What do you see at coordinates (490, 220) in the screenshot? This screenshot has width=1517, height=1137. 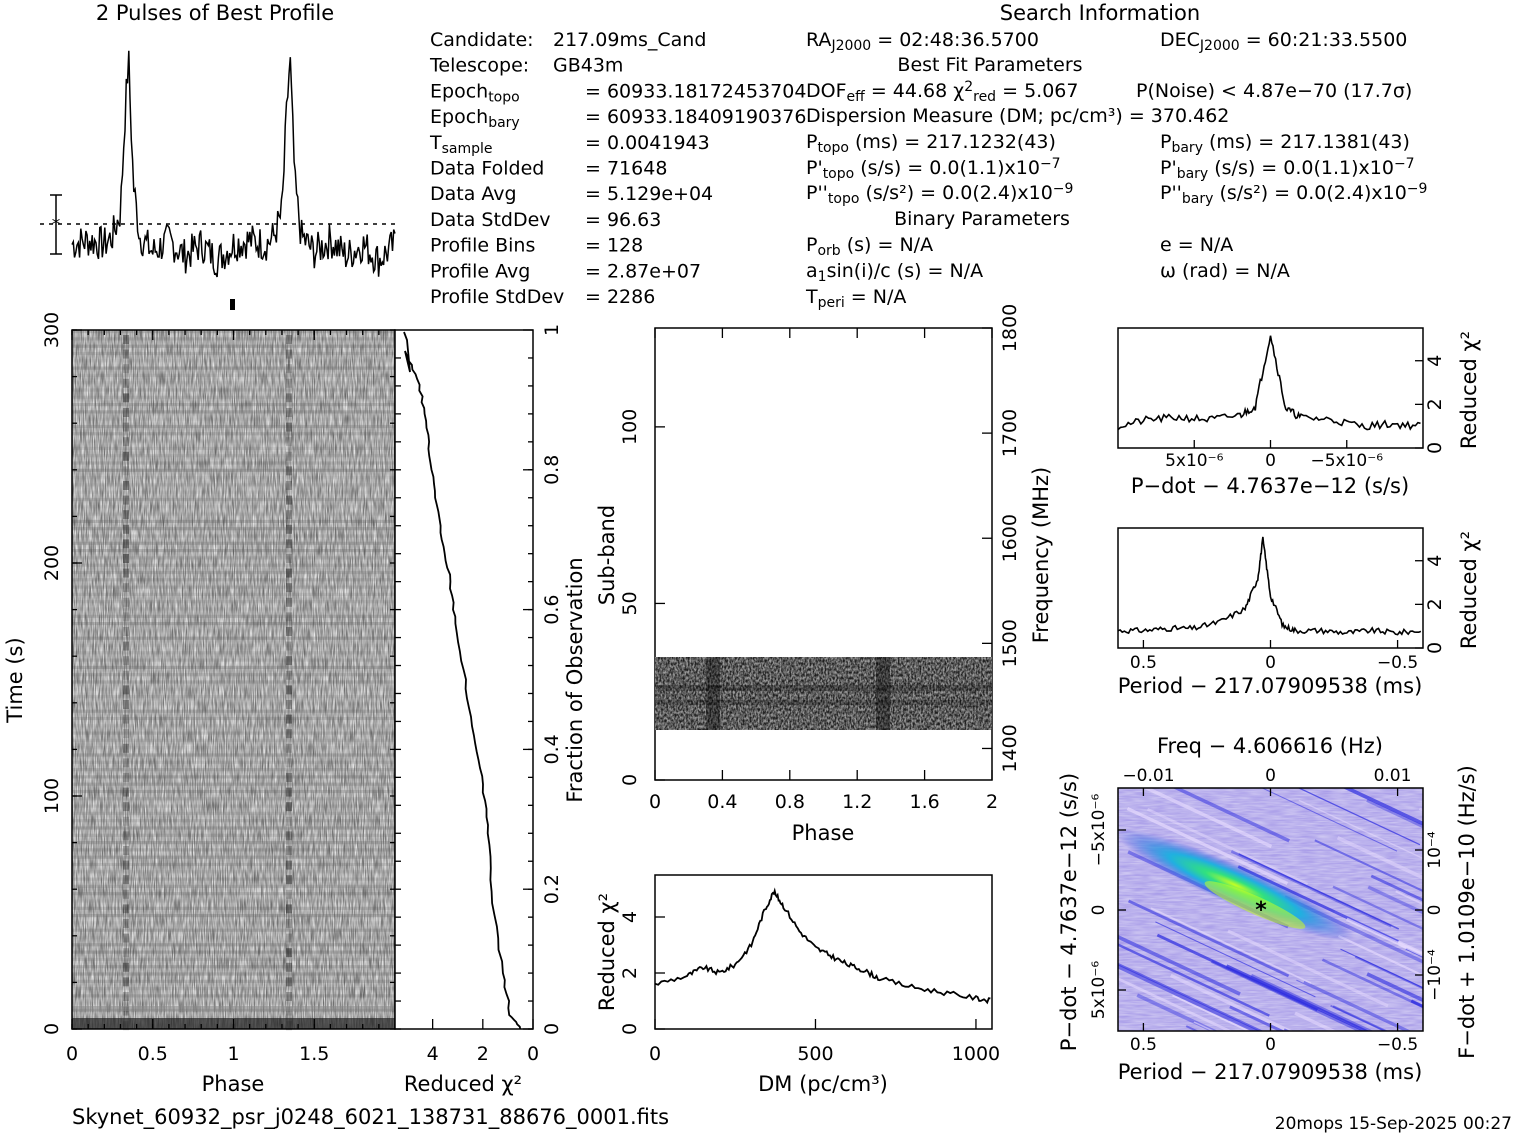 I see `info-label: Data StdDev` at bounding box center [490, 220].